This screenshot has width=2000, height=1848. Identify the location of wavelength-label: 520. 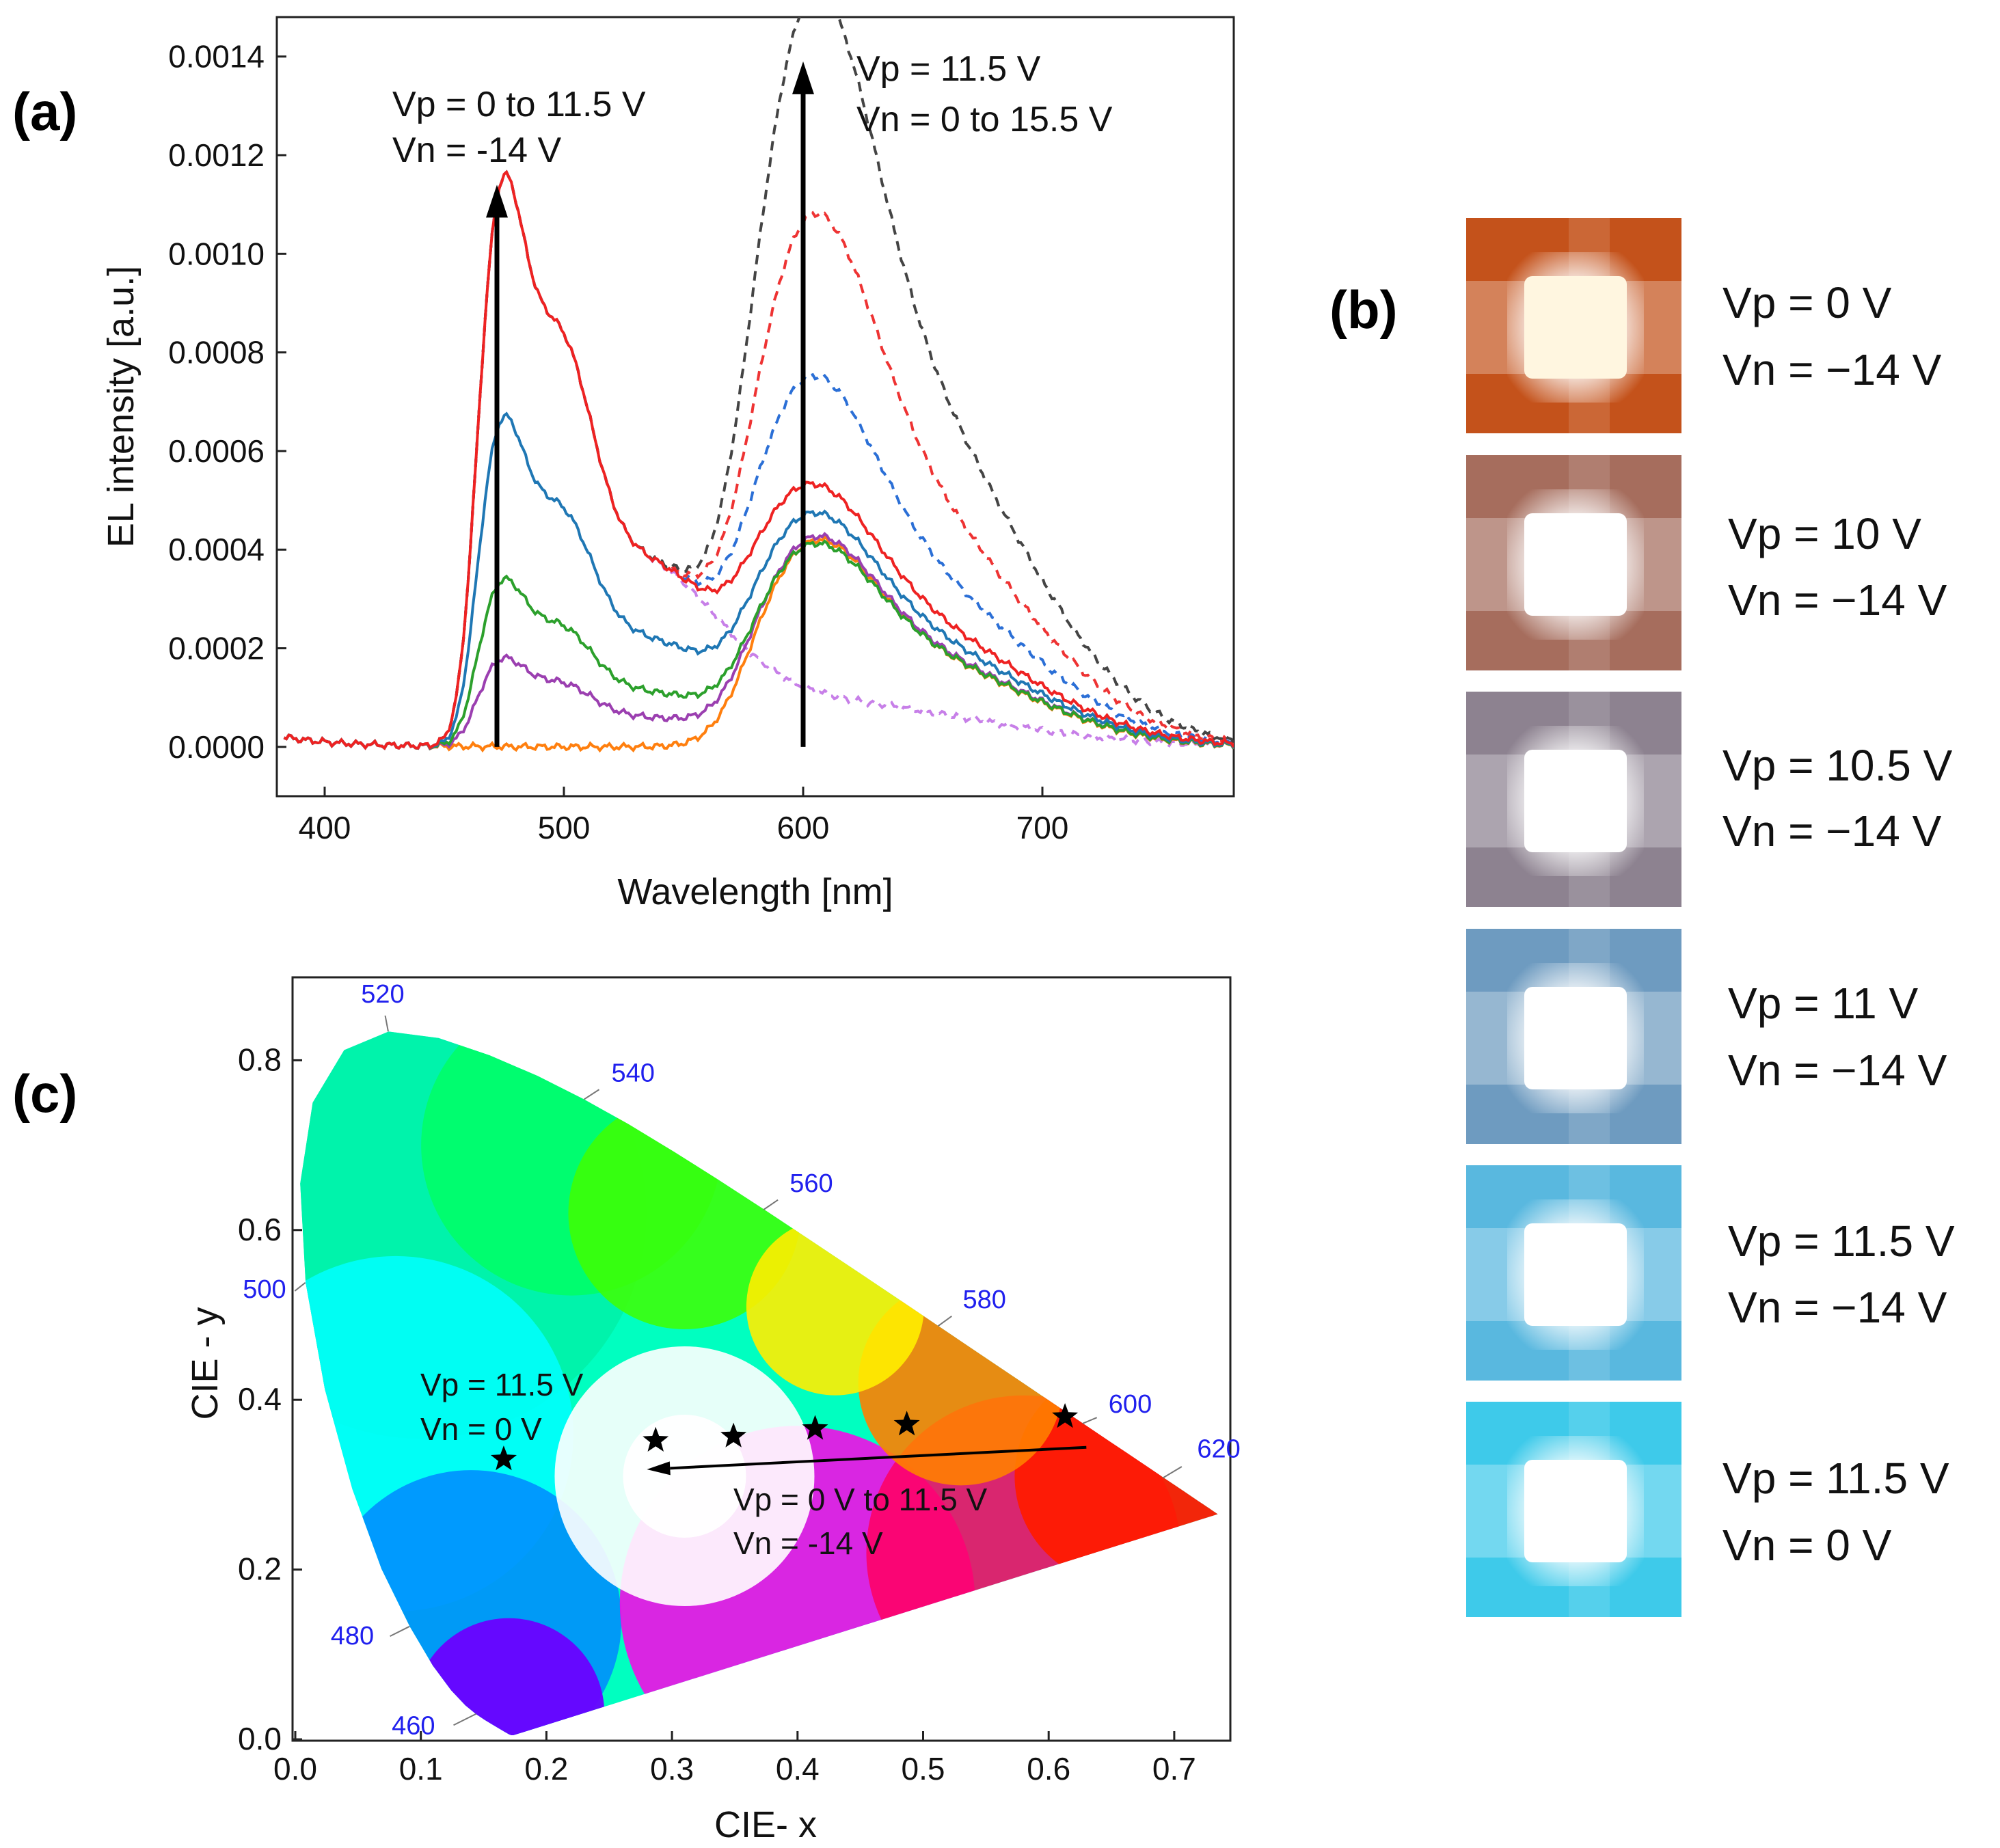
(383, 994).